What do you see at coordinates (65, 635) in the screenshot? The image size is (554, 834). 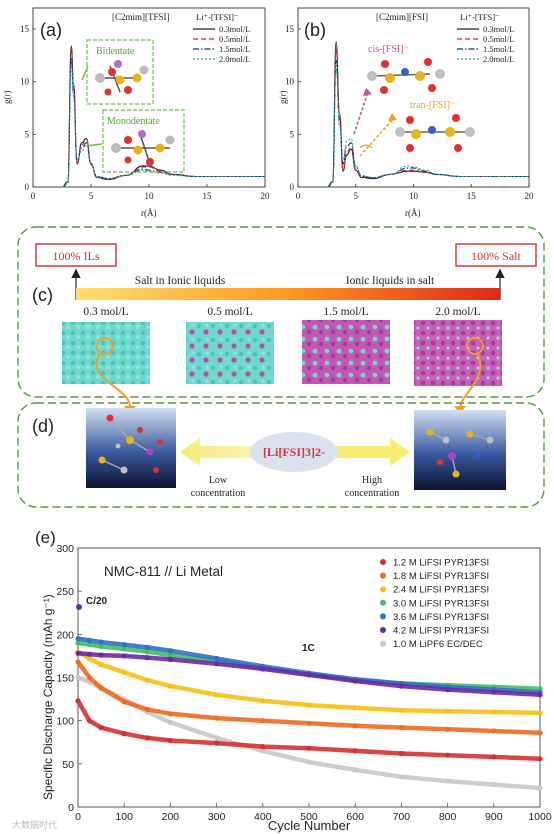 I see `y-tick-label: 200` at bounding box center [65, 635].